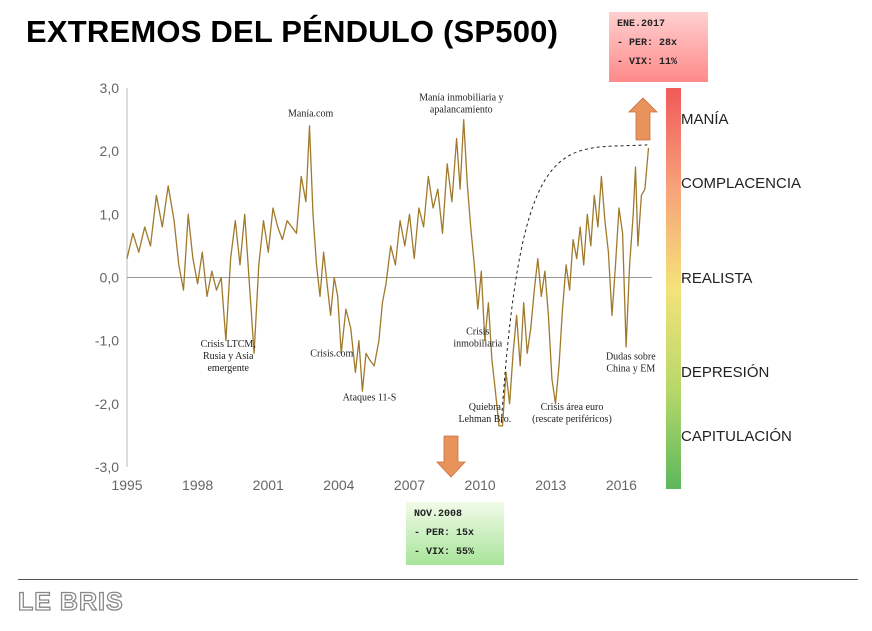 The width and height of the screenshot is (872, 631). I want to click on event-annotation: Quiebra Lehman Bro., so click(484, 413).